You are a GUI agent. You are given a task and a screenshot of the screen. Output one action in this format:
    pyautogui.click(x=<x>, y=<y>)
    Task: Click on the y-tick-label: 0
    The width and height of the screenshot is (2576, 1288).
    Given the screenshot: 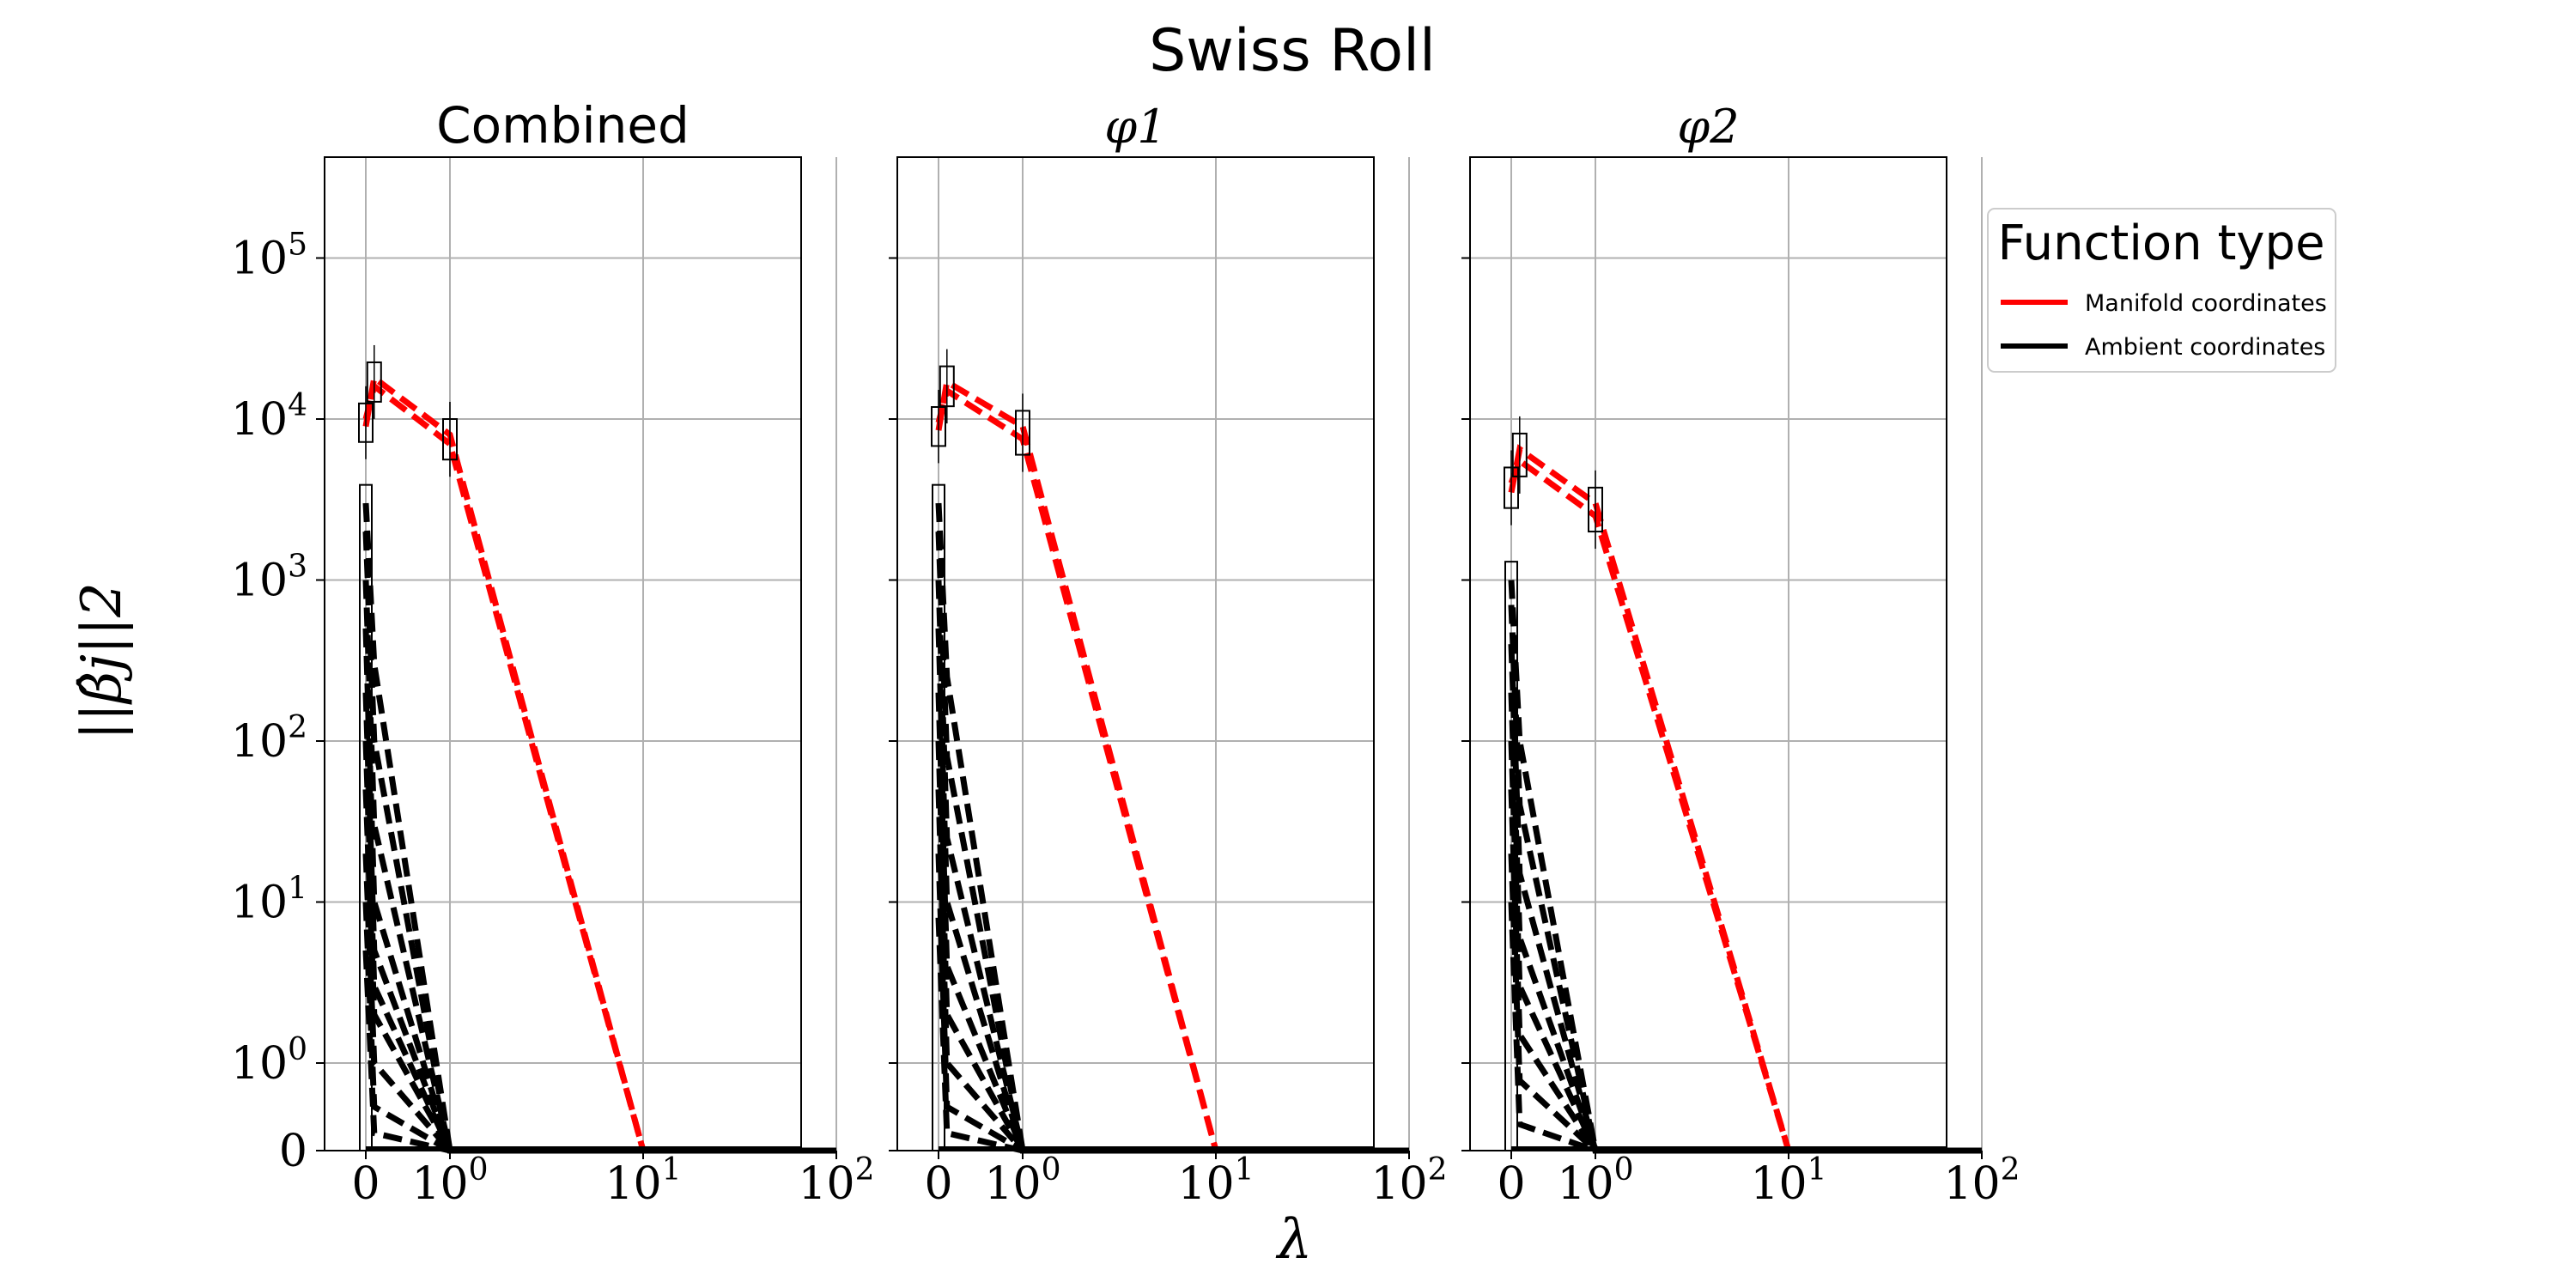 What is the action you would take?
    pyautogui.click(x=293, y=1151)
    